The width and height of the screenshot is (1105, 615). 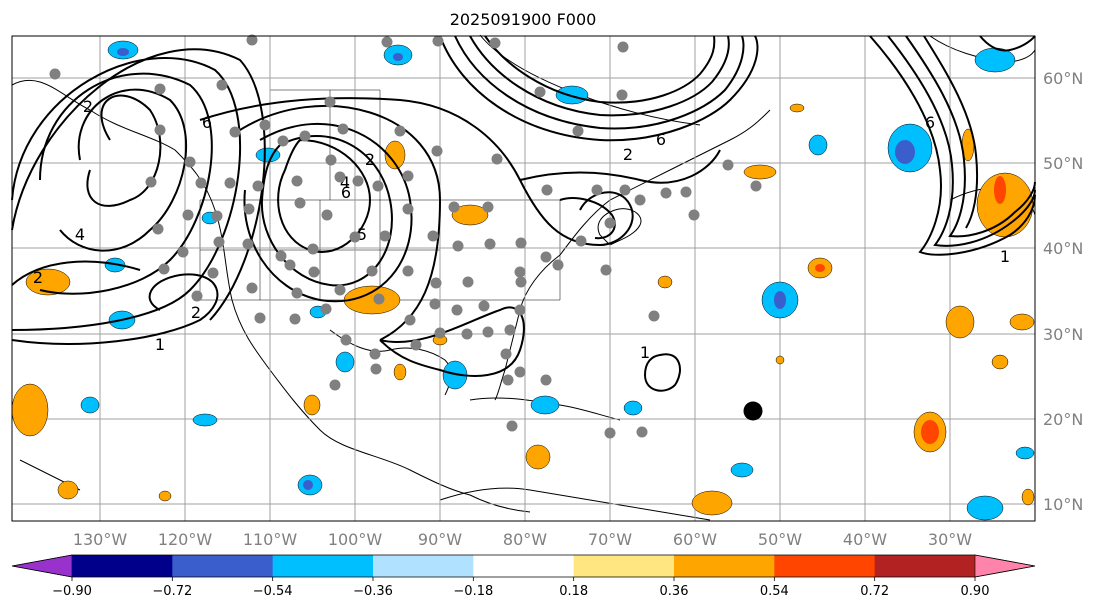 What do you see at coordinates (780, 539) in the screenshot?
I see `longitude-label: 50°W` at bounding box center [780, 539].